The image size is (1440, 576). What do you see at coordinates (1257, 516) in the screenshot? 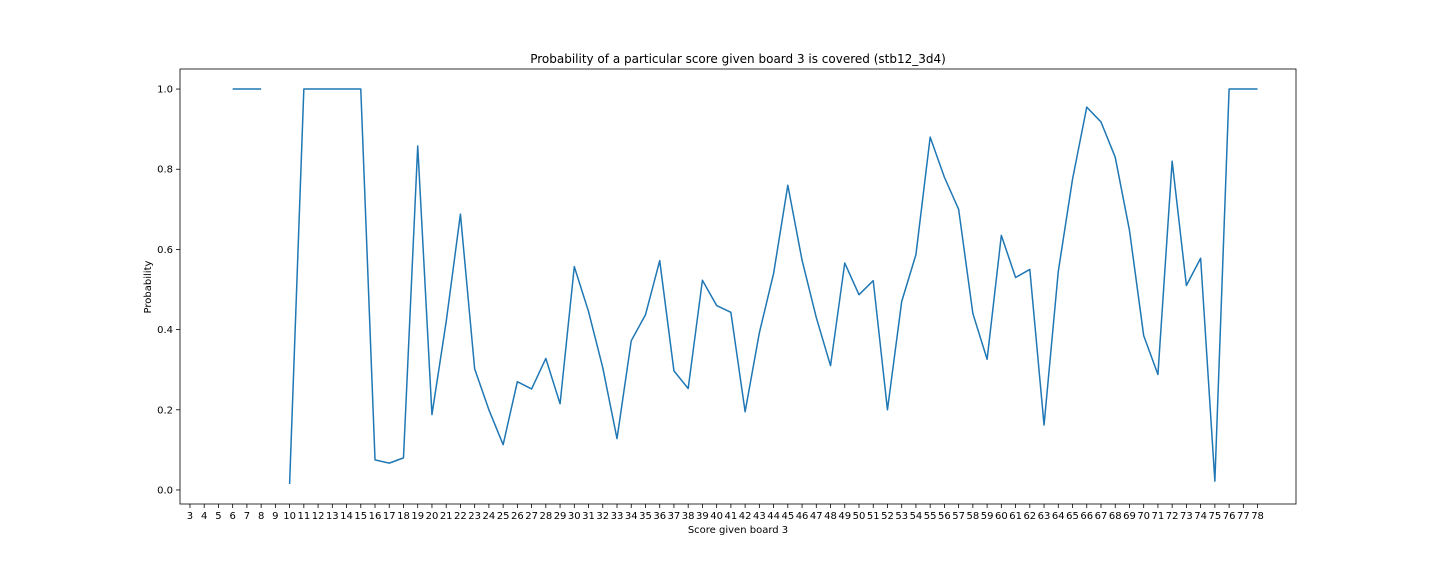
I see `x-tick-label: 78` at bounding box center [1257, 516].